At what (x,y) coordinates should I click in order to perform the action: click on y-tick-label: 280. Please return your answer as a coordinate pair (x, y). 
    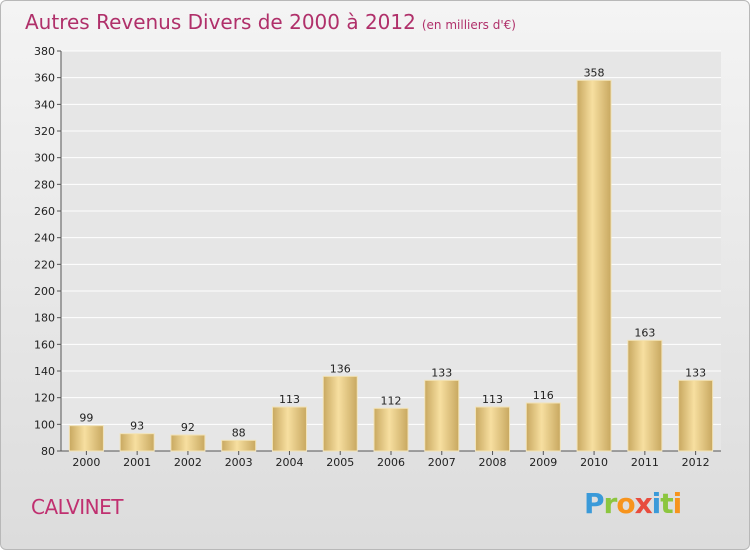
    Looking at the image, I should click on (44, 184).